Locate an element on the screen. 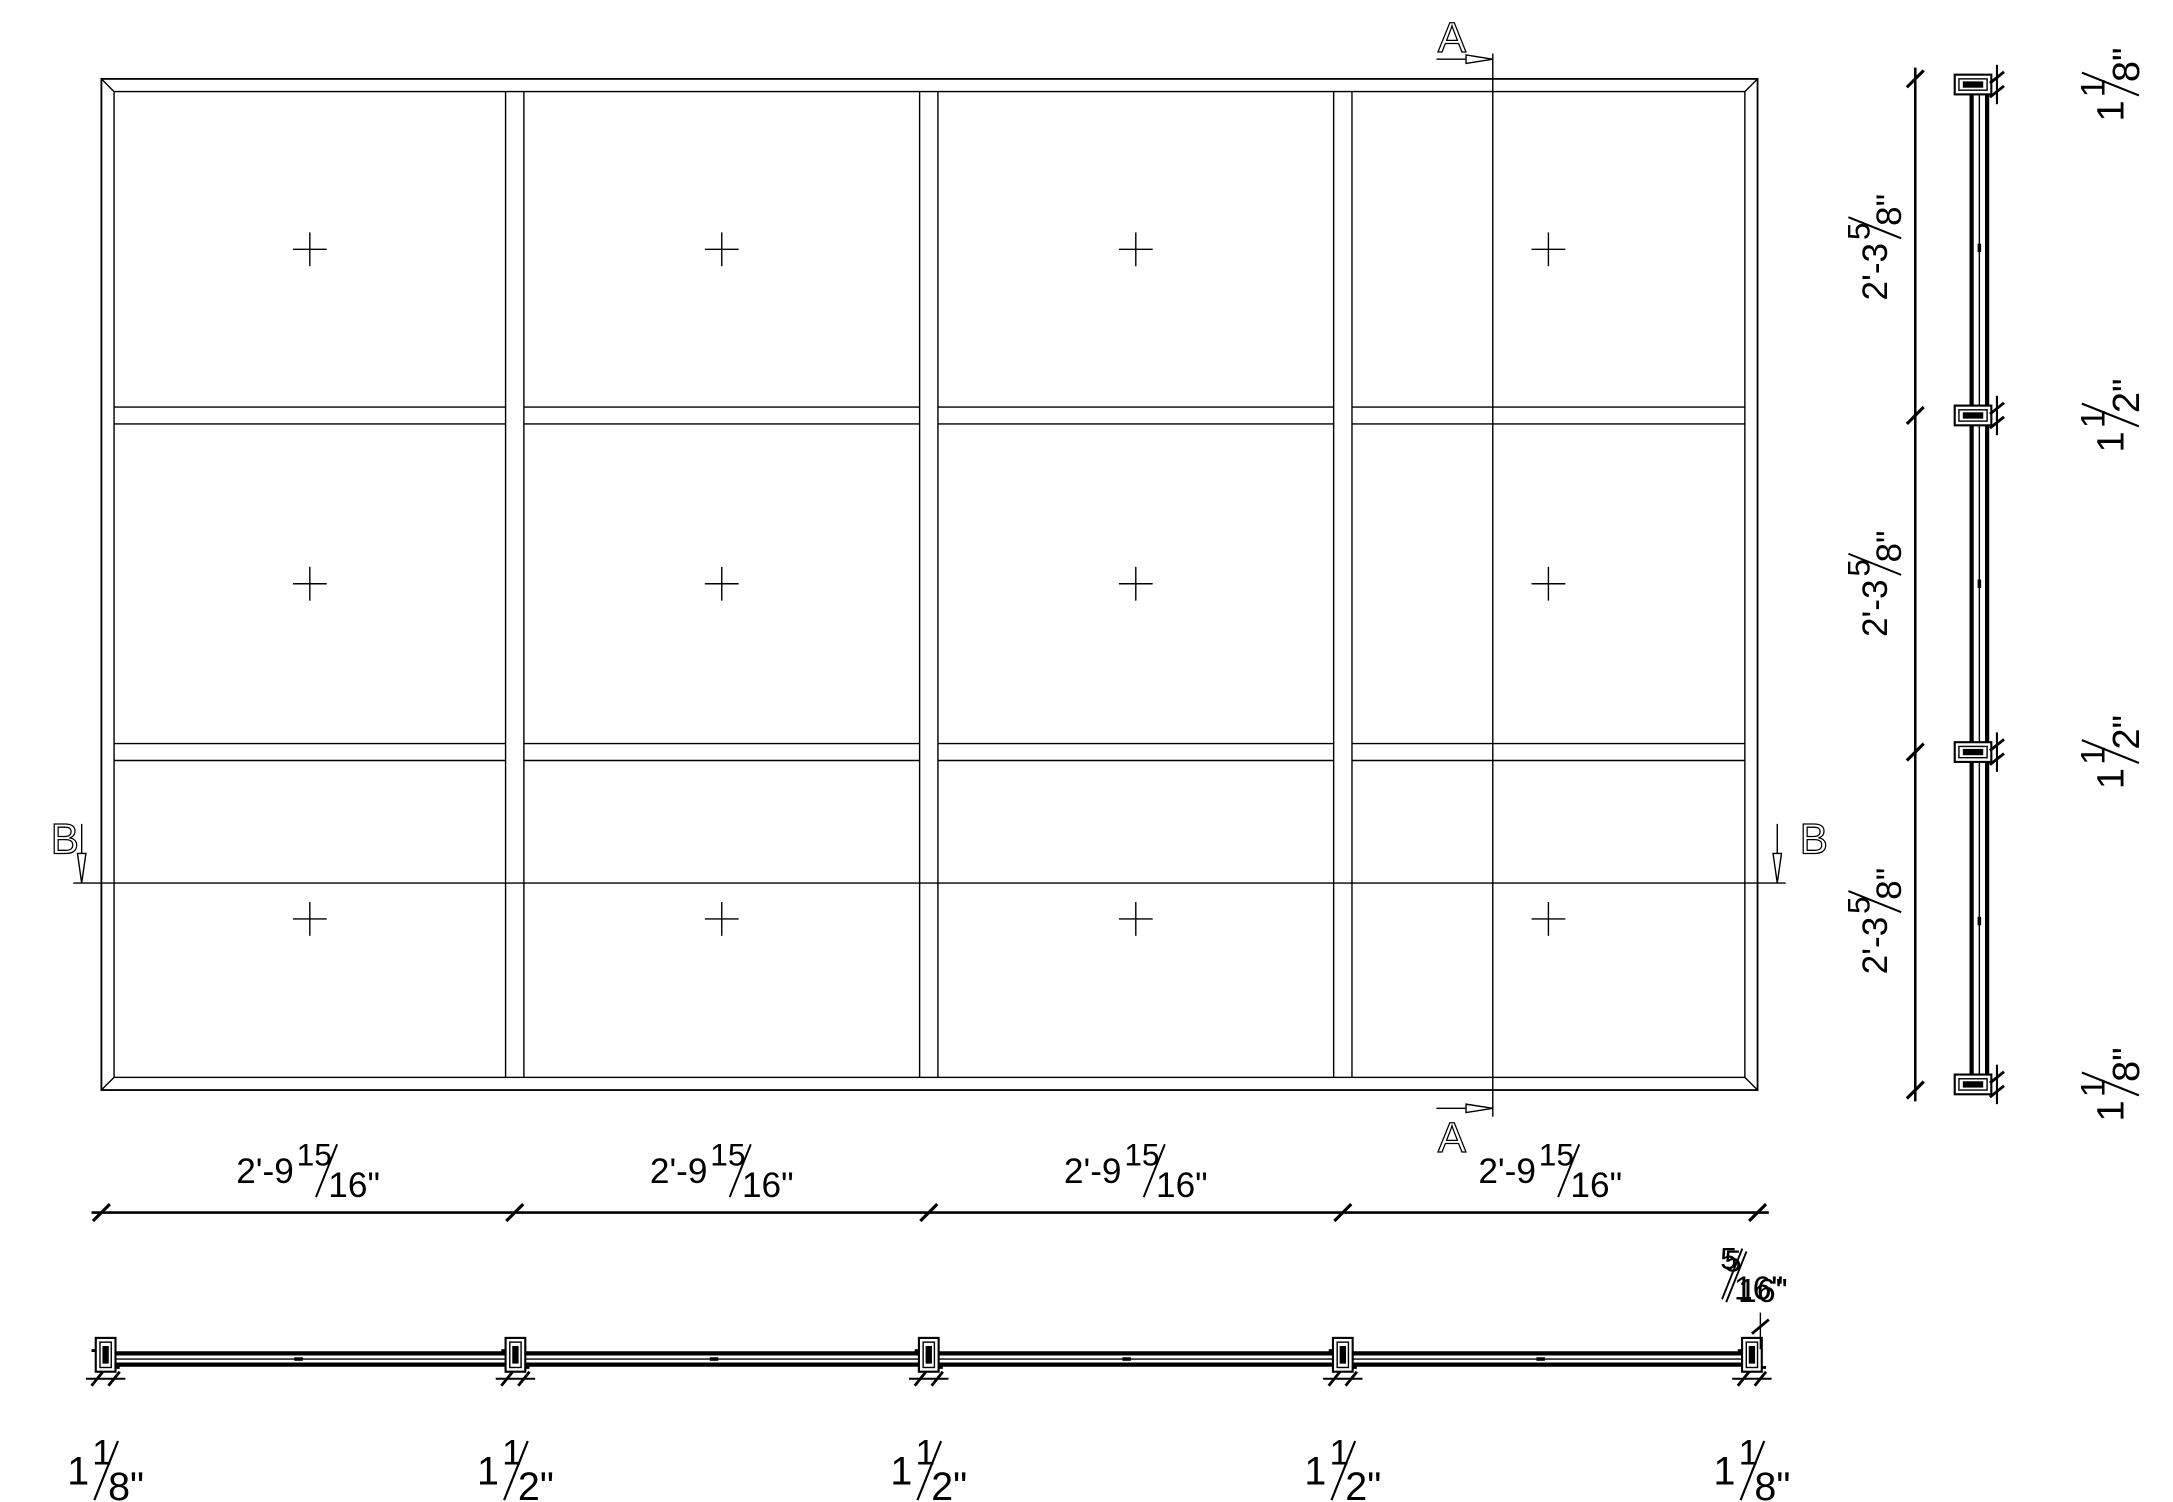  glass-bite-label-inch-mark: " is located at coordinates (1782, 1291).